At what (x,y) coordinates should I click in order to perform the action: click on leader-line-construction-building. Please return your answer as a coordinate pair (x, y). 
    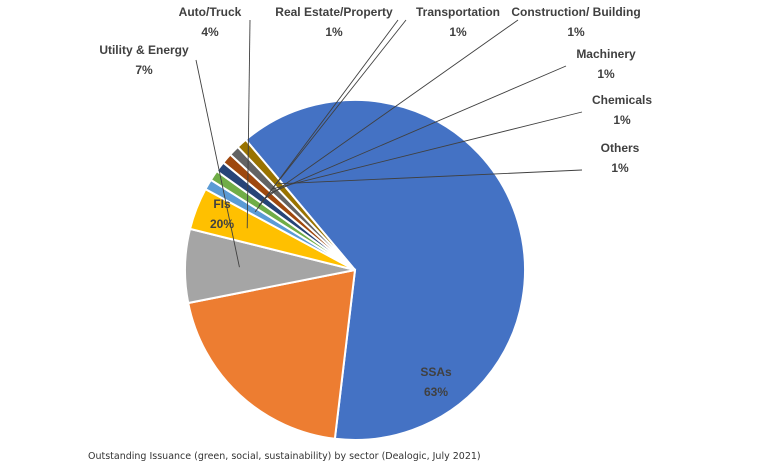
    Looking at the image, I should click on (390, 110).